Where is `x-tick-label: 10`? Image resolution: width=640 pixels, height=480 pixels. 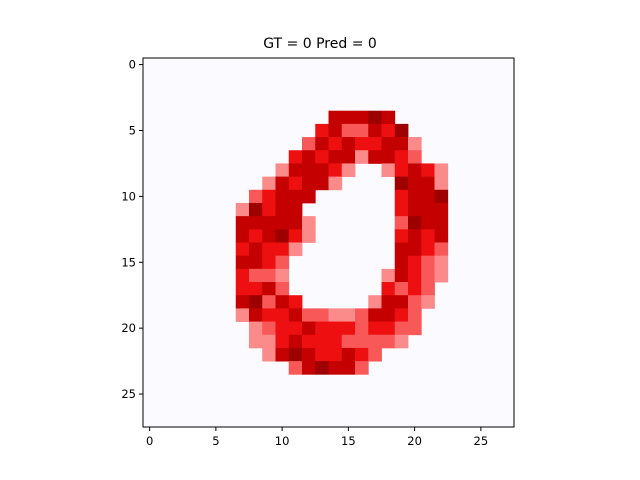
x-tick-label: 10 is located at coordinates (282, 441).